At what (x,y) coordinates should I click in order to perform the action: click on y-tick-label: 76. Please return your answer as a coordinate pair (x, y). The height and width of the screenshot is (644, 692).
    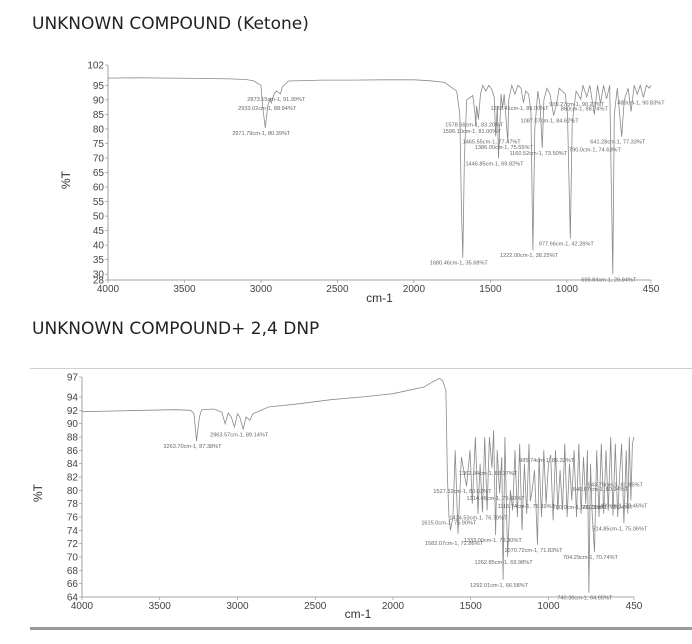
    Looking at the image, I should click on (73, 518).